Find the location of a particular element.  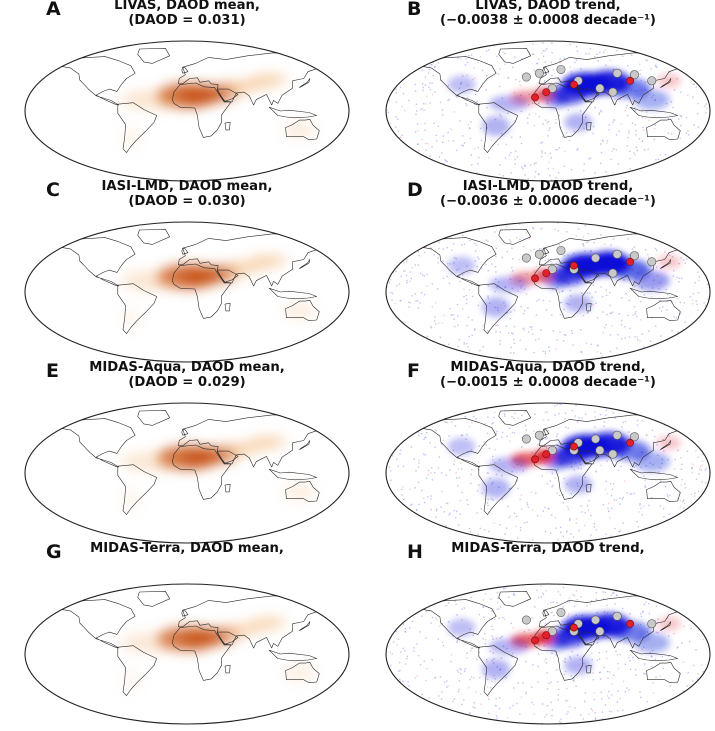

panel-title: LIVAS, DAOD mean, (DAOD = 0.031) is located at coordinates (187, 14).